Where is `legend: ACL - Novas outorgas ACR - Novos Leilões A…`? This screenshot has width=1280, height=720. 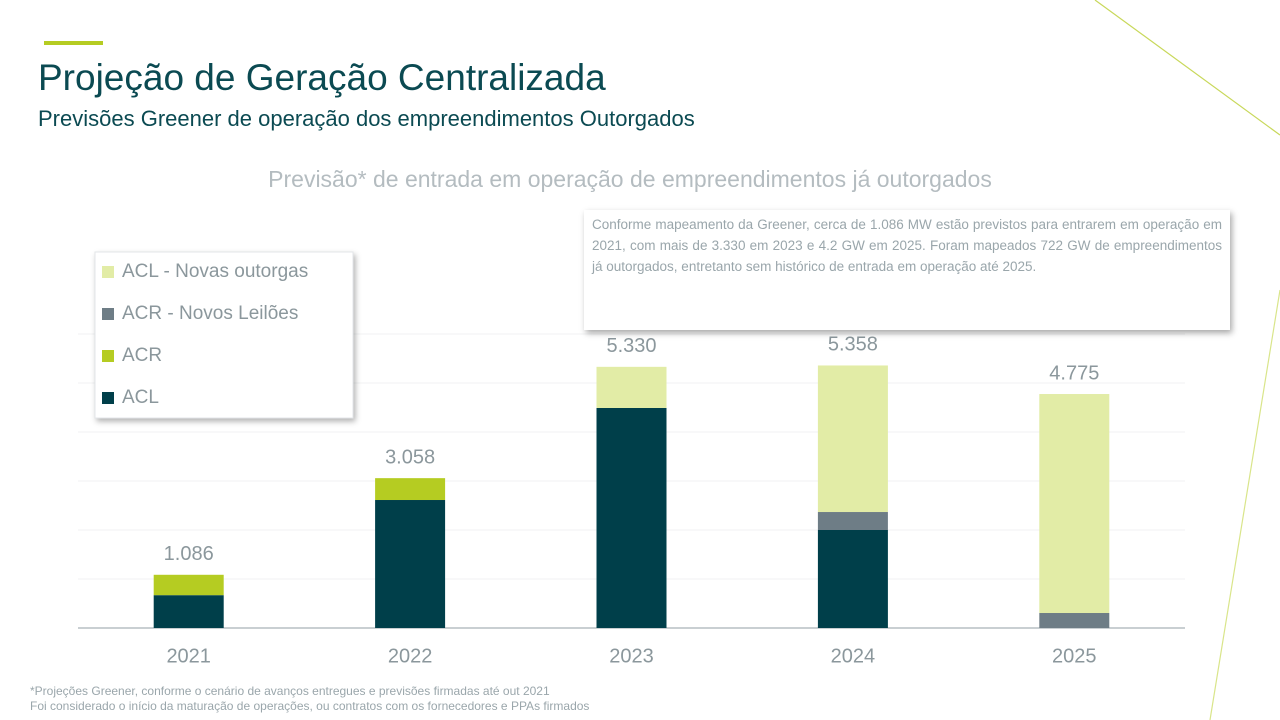 legend: ACL - Novas outorgas ACR - Novos Leilões A… is located at coordinates (224, 335).